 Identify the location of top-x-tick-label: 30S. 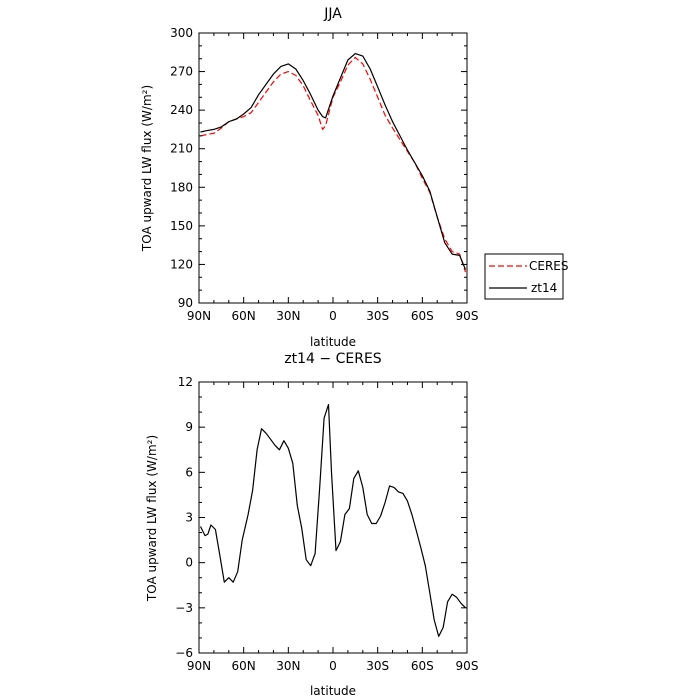
(377, 316).